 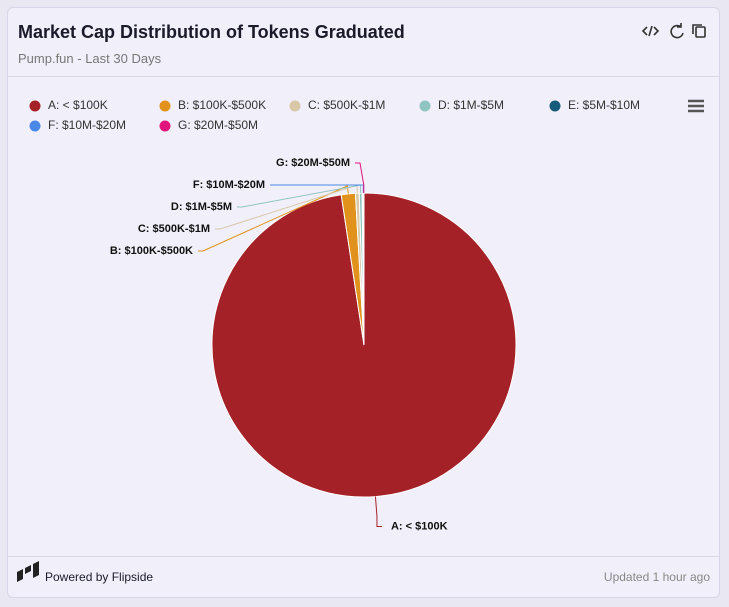 I want to click on updated: Updated 1 hour ago, so click(x=656, y=577).